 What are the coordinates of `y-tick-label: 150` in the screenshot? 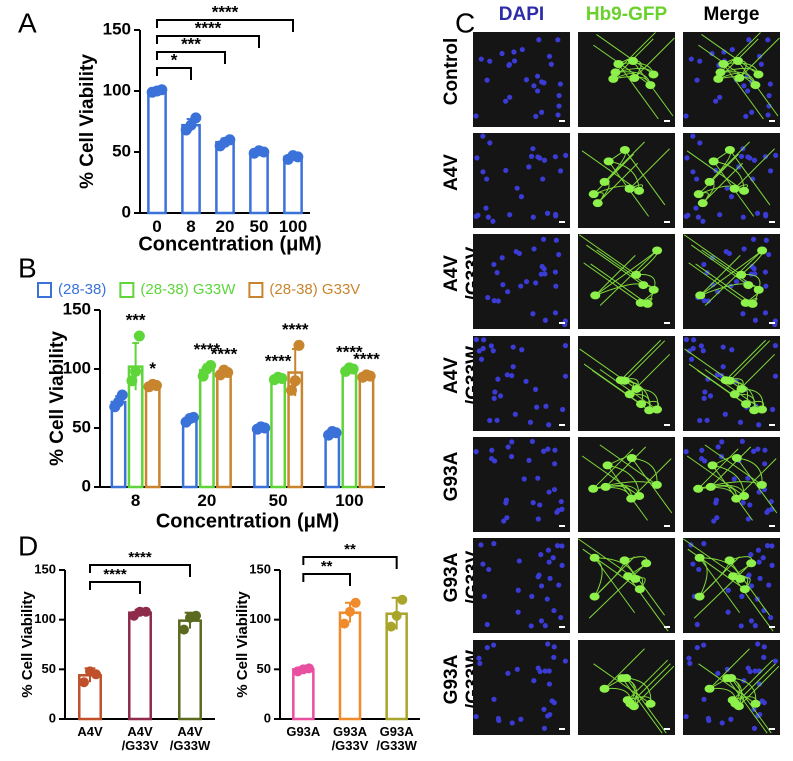 It's located at (117, 28).